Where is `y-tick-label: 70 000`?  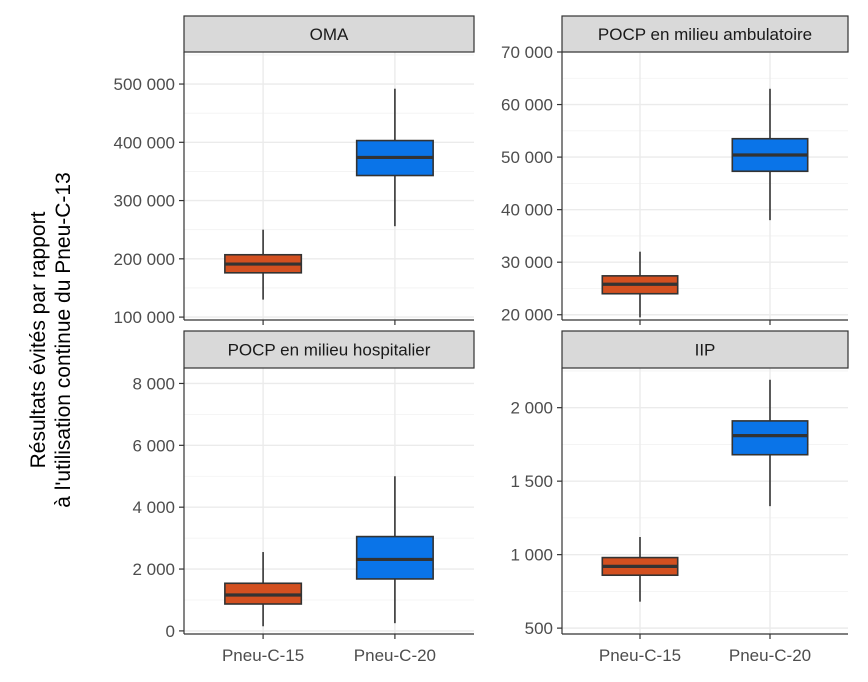
y-tick-label: 70 000 is located at coordinates (527, 52).